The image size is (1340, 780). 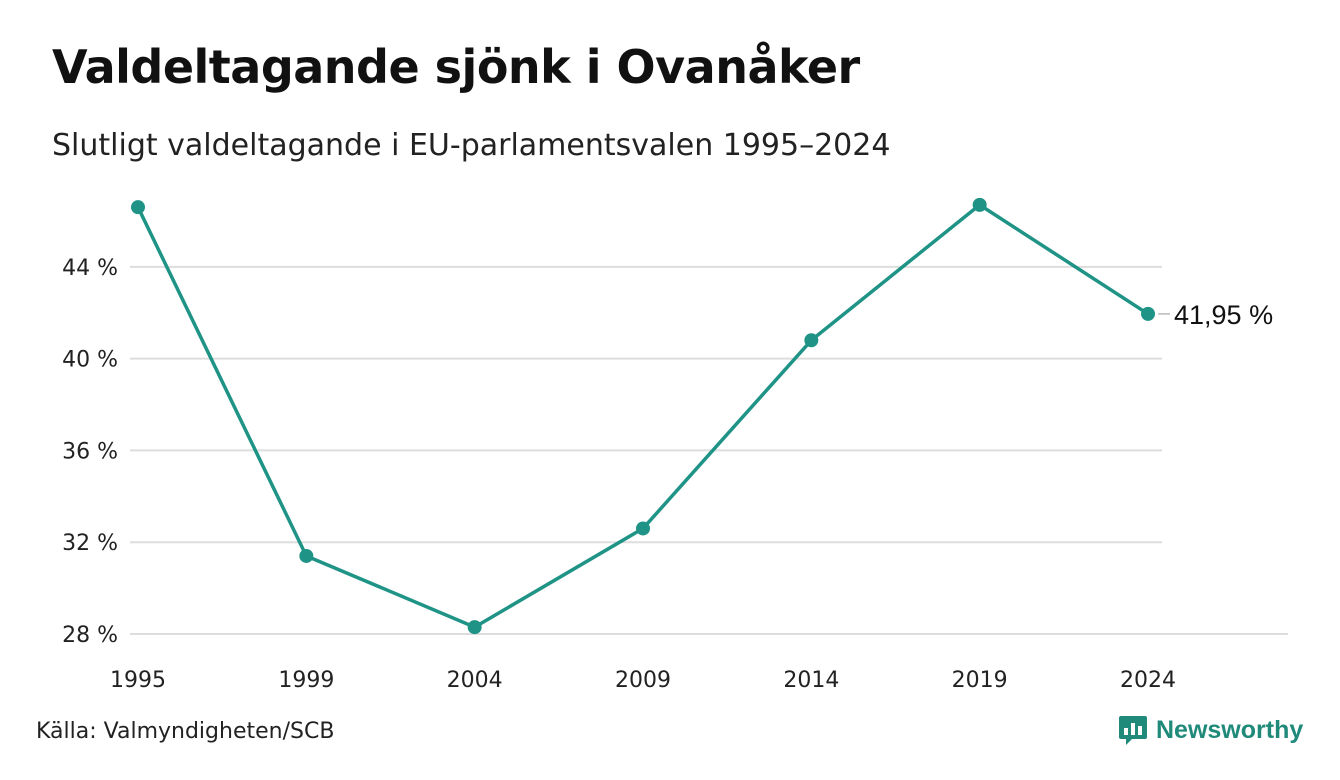 I want to click on y-tick-label-32: 32 %, so click(x=90, y=543).